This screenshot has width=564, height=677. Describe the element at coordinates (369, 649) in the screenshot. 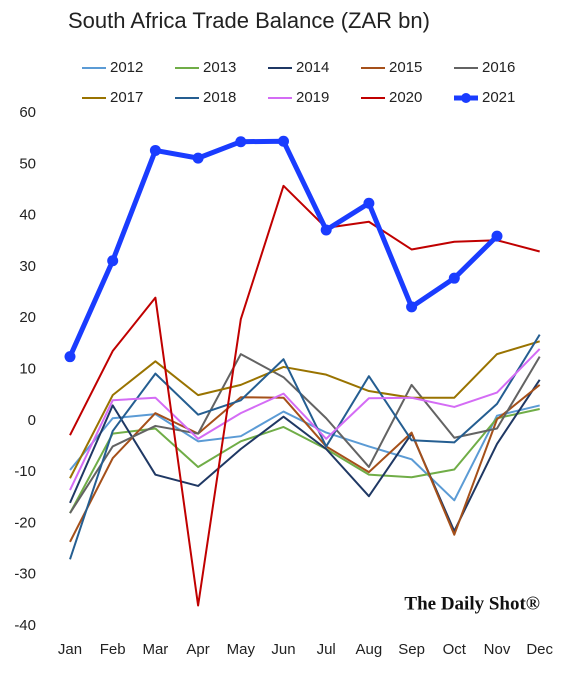

I see `x-tick-label: Aug` at that location.